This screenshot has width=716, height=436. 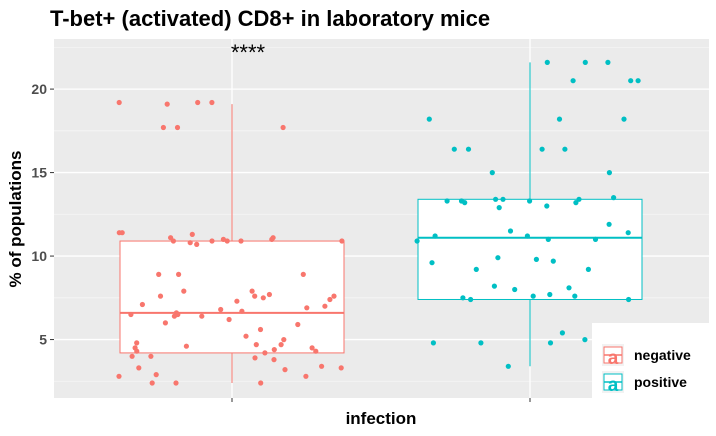 I want to click on legend-label-negative: negative, so click(x=662, y=355).